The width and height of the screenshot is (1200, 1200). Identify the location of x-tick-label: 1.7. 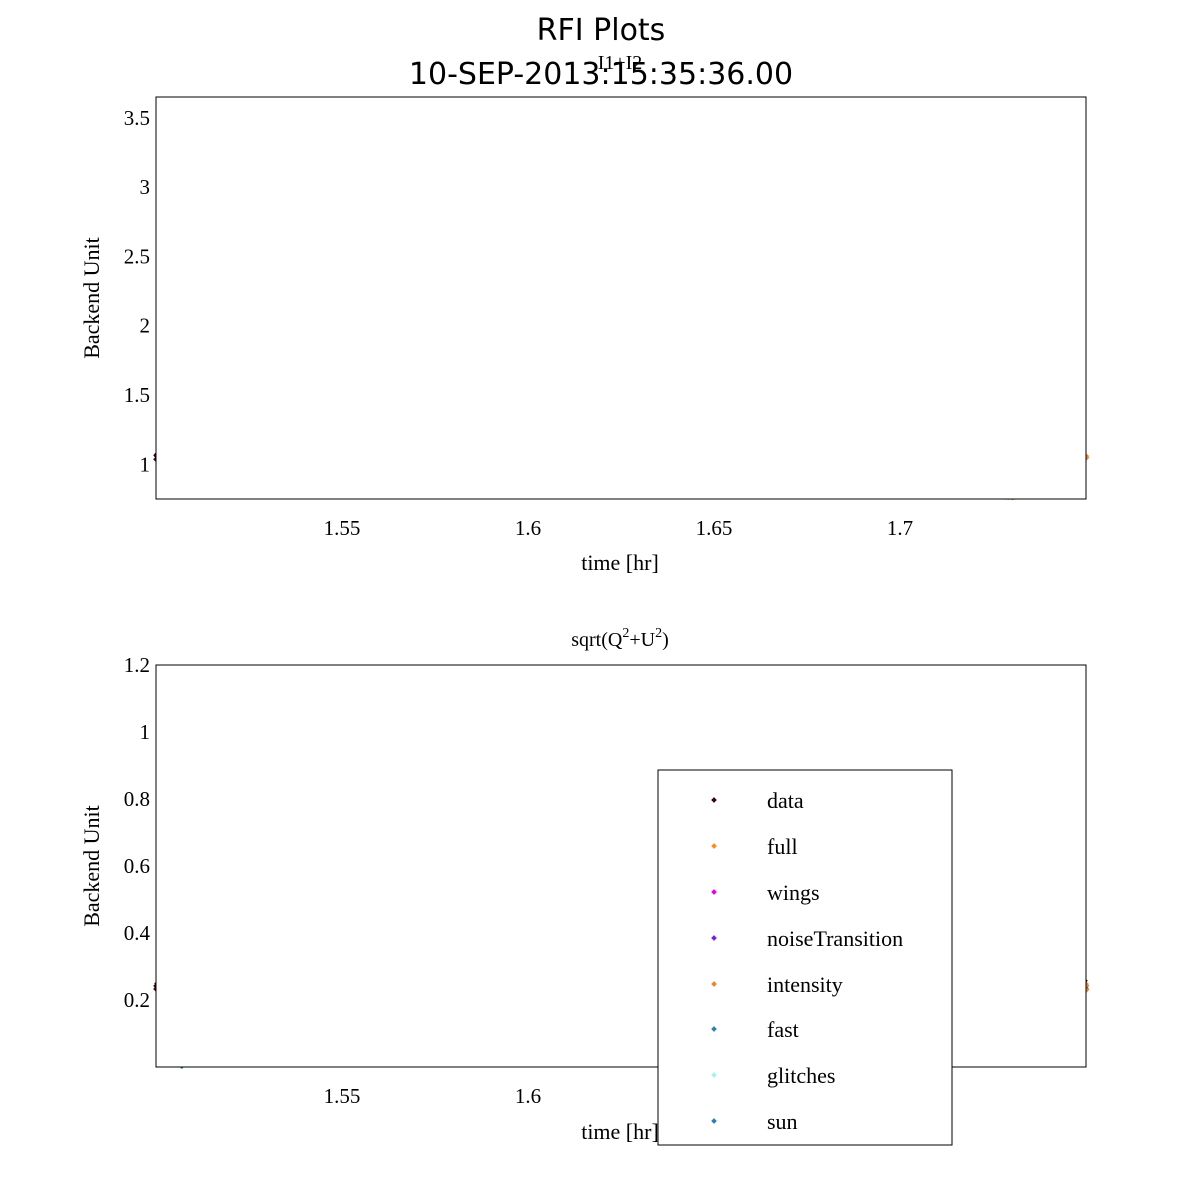
(900, 528).